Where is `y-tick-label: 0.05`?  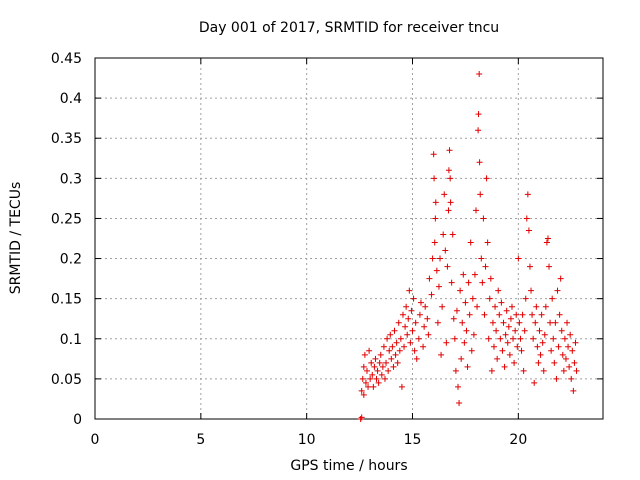
y-tick-label: 0.05 is located at coordinates (66, 380).